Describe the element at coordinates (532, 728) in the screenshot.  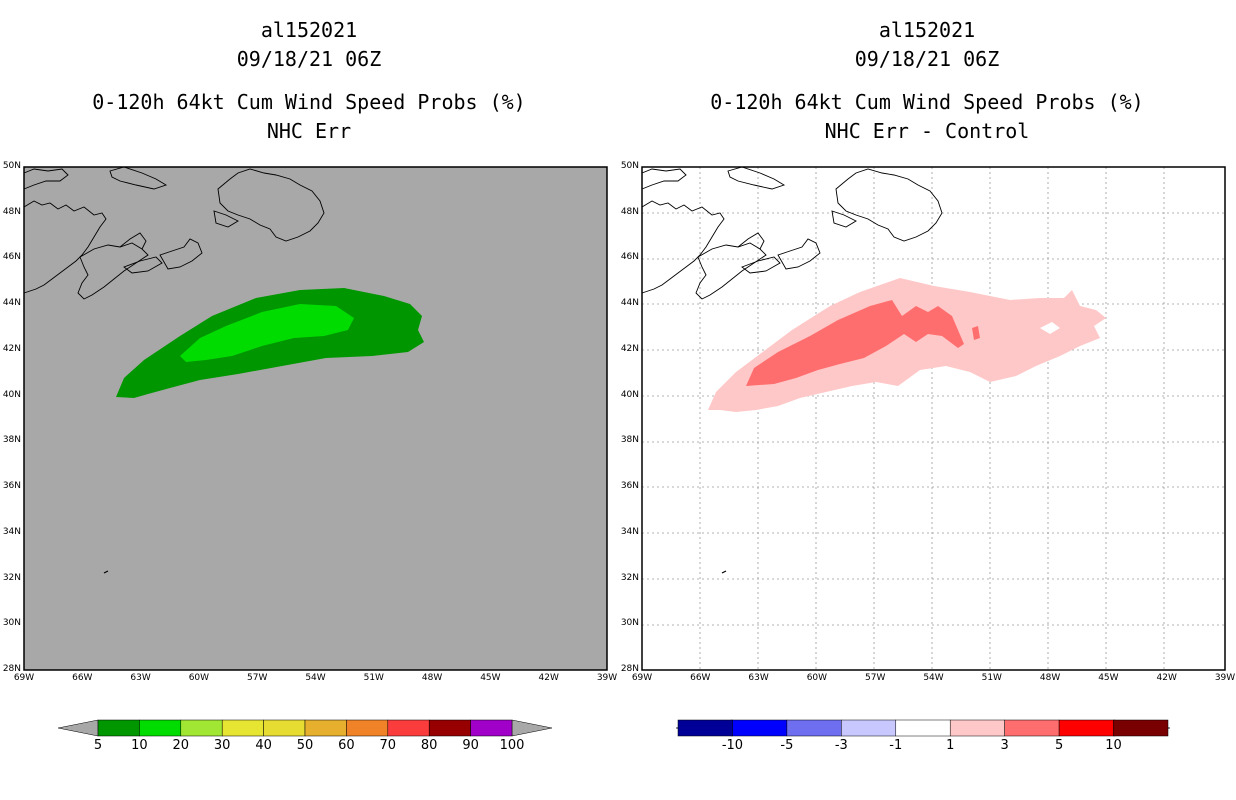
I see `left-colorbar-high-triangle` at that location.